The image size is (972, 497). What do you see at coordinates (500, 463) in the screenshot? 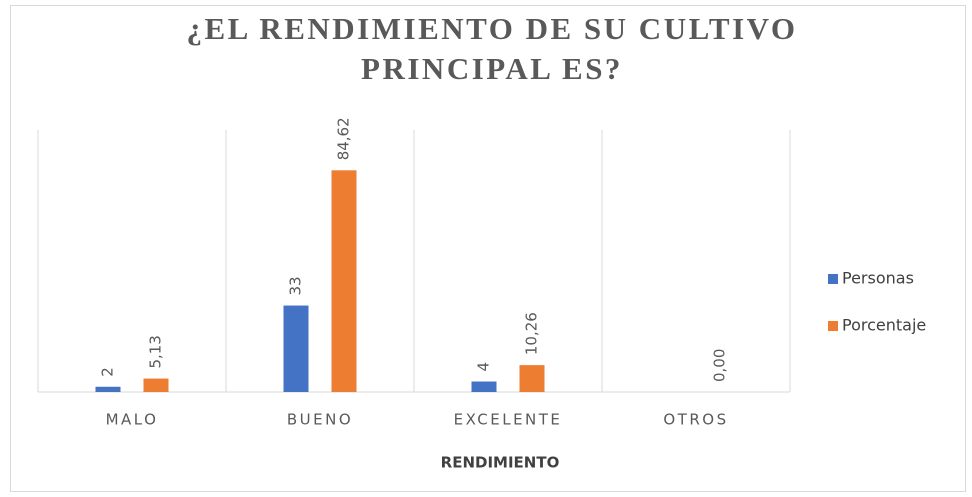
I see `x-axis-label: RENDIMIENTO` at bounding box center [500, 463].